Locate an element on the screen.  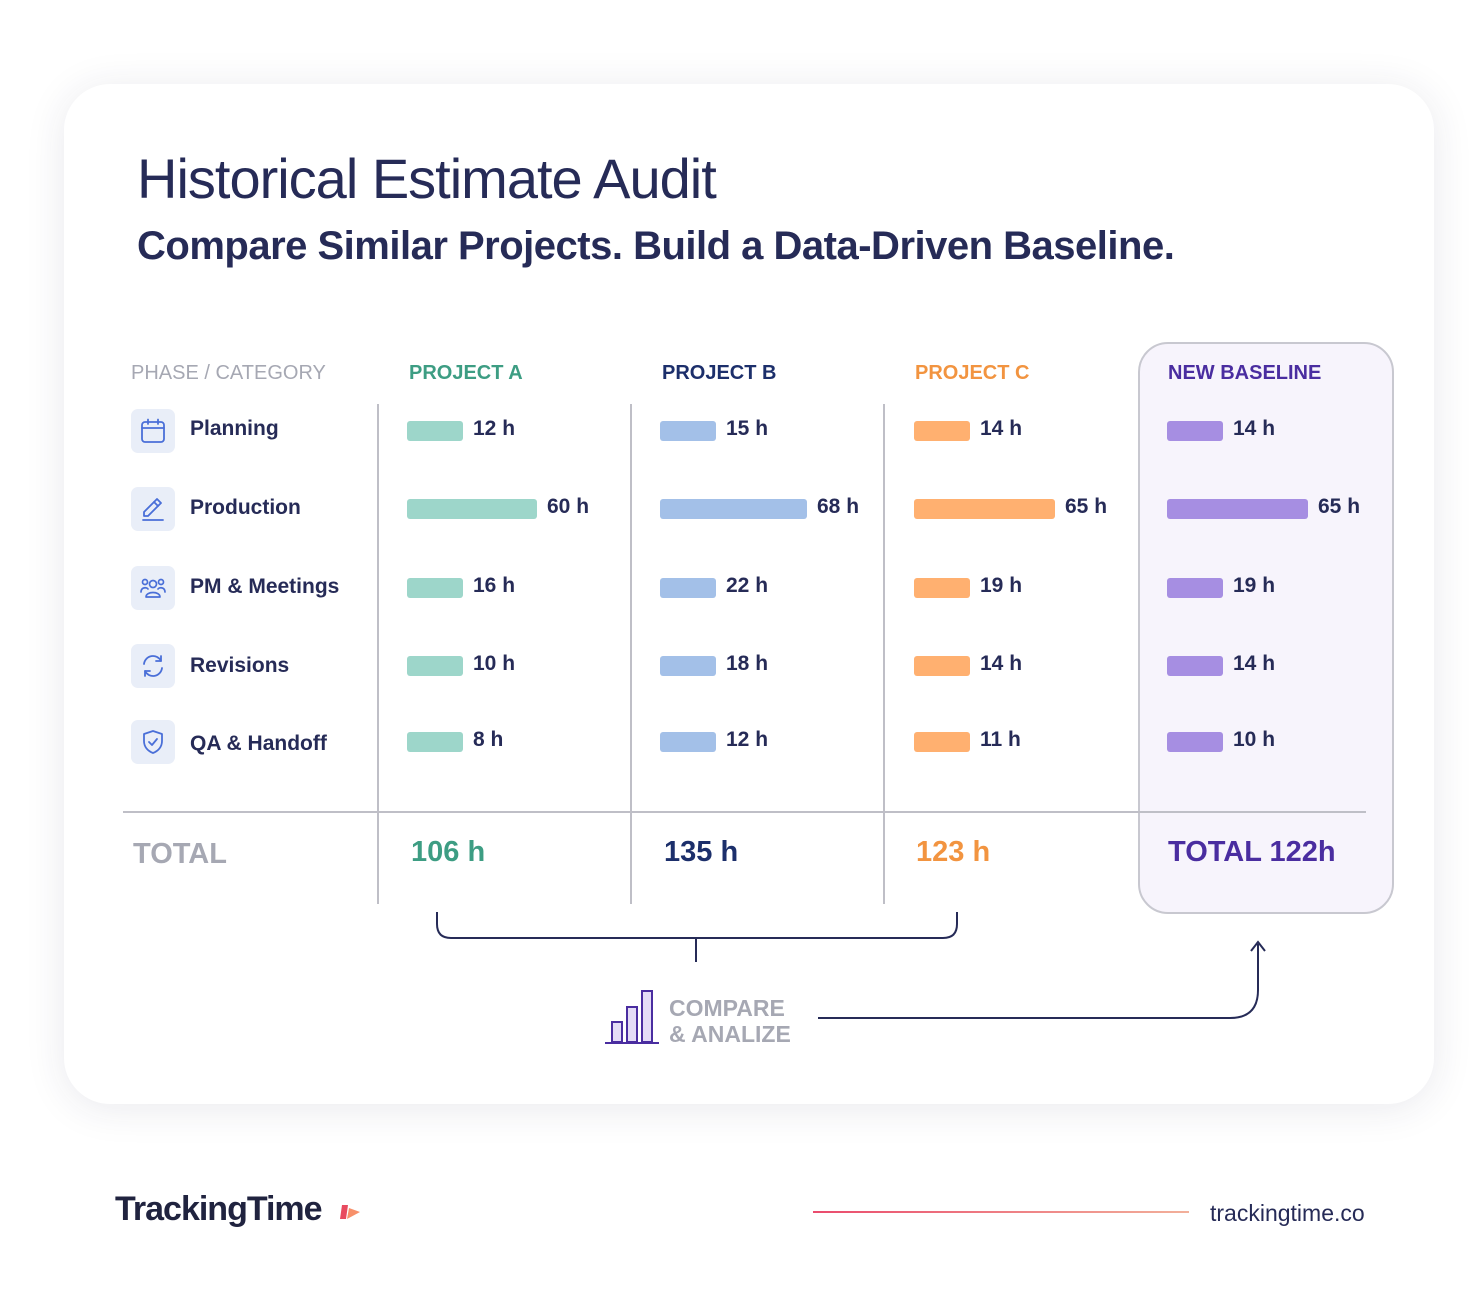
bar-value-label: 11 h is located at coordinates (1000, 739).